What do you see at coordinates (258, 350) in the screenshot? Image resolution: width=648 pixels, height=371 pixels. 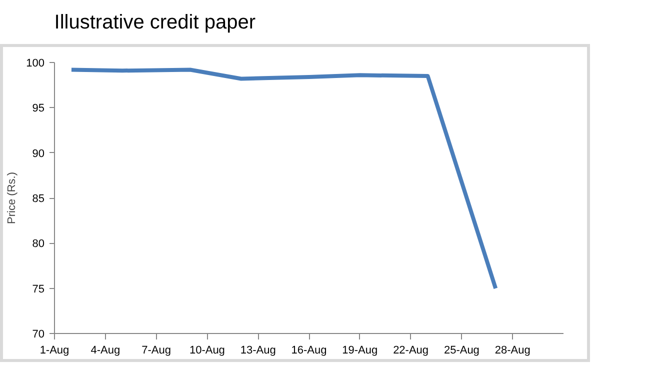 I see `x-tick-label: 13-Aug` at bounding box center [258, 350].